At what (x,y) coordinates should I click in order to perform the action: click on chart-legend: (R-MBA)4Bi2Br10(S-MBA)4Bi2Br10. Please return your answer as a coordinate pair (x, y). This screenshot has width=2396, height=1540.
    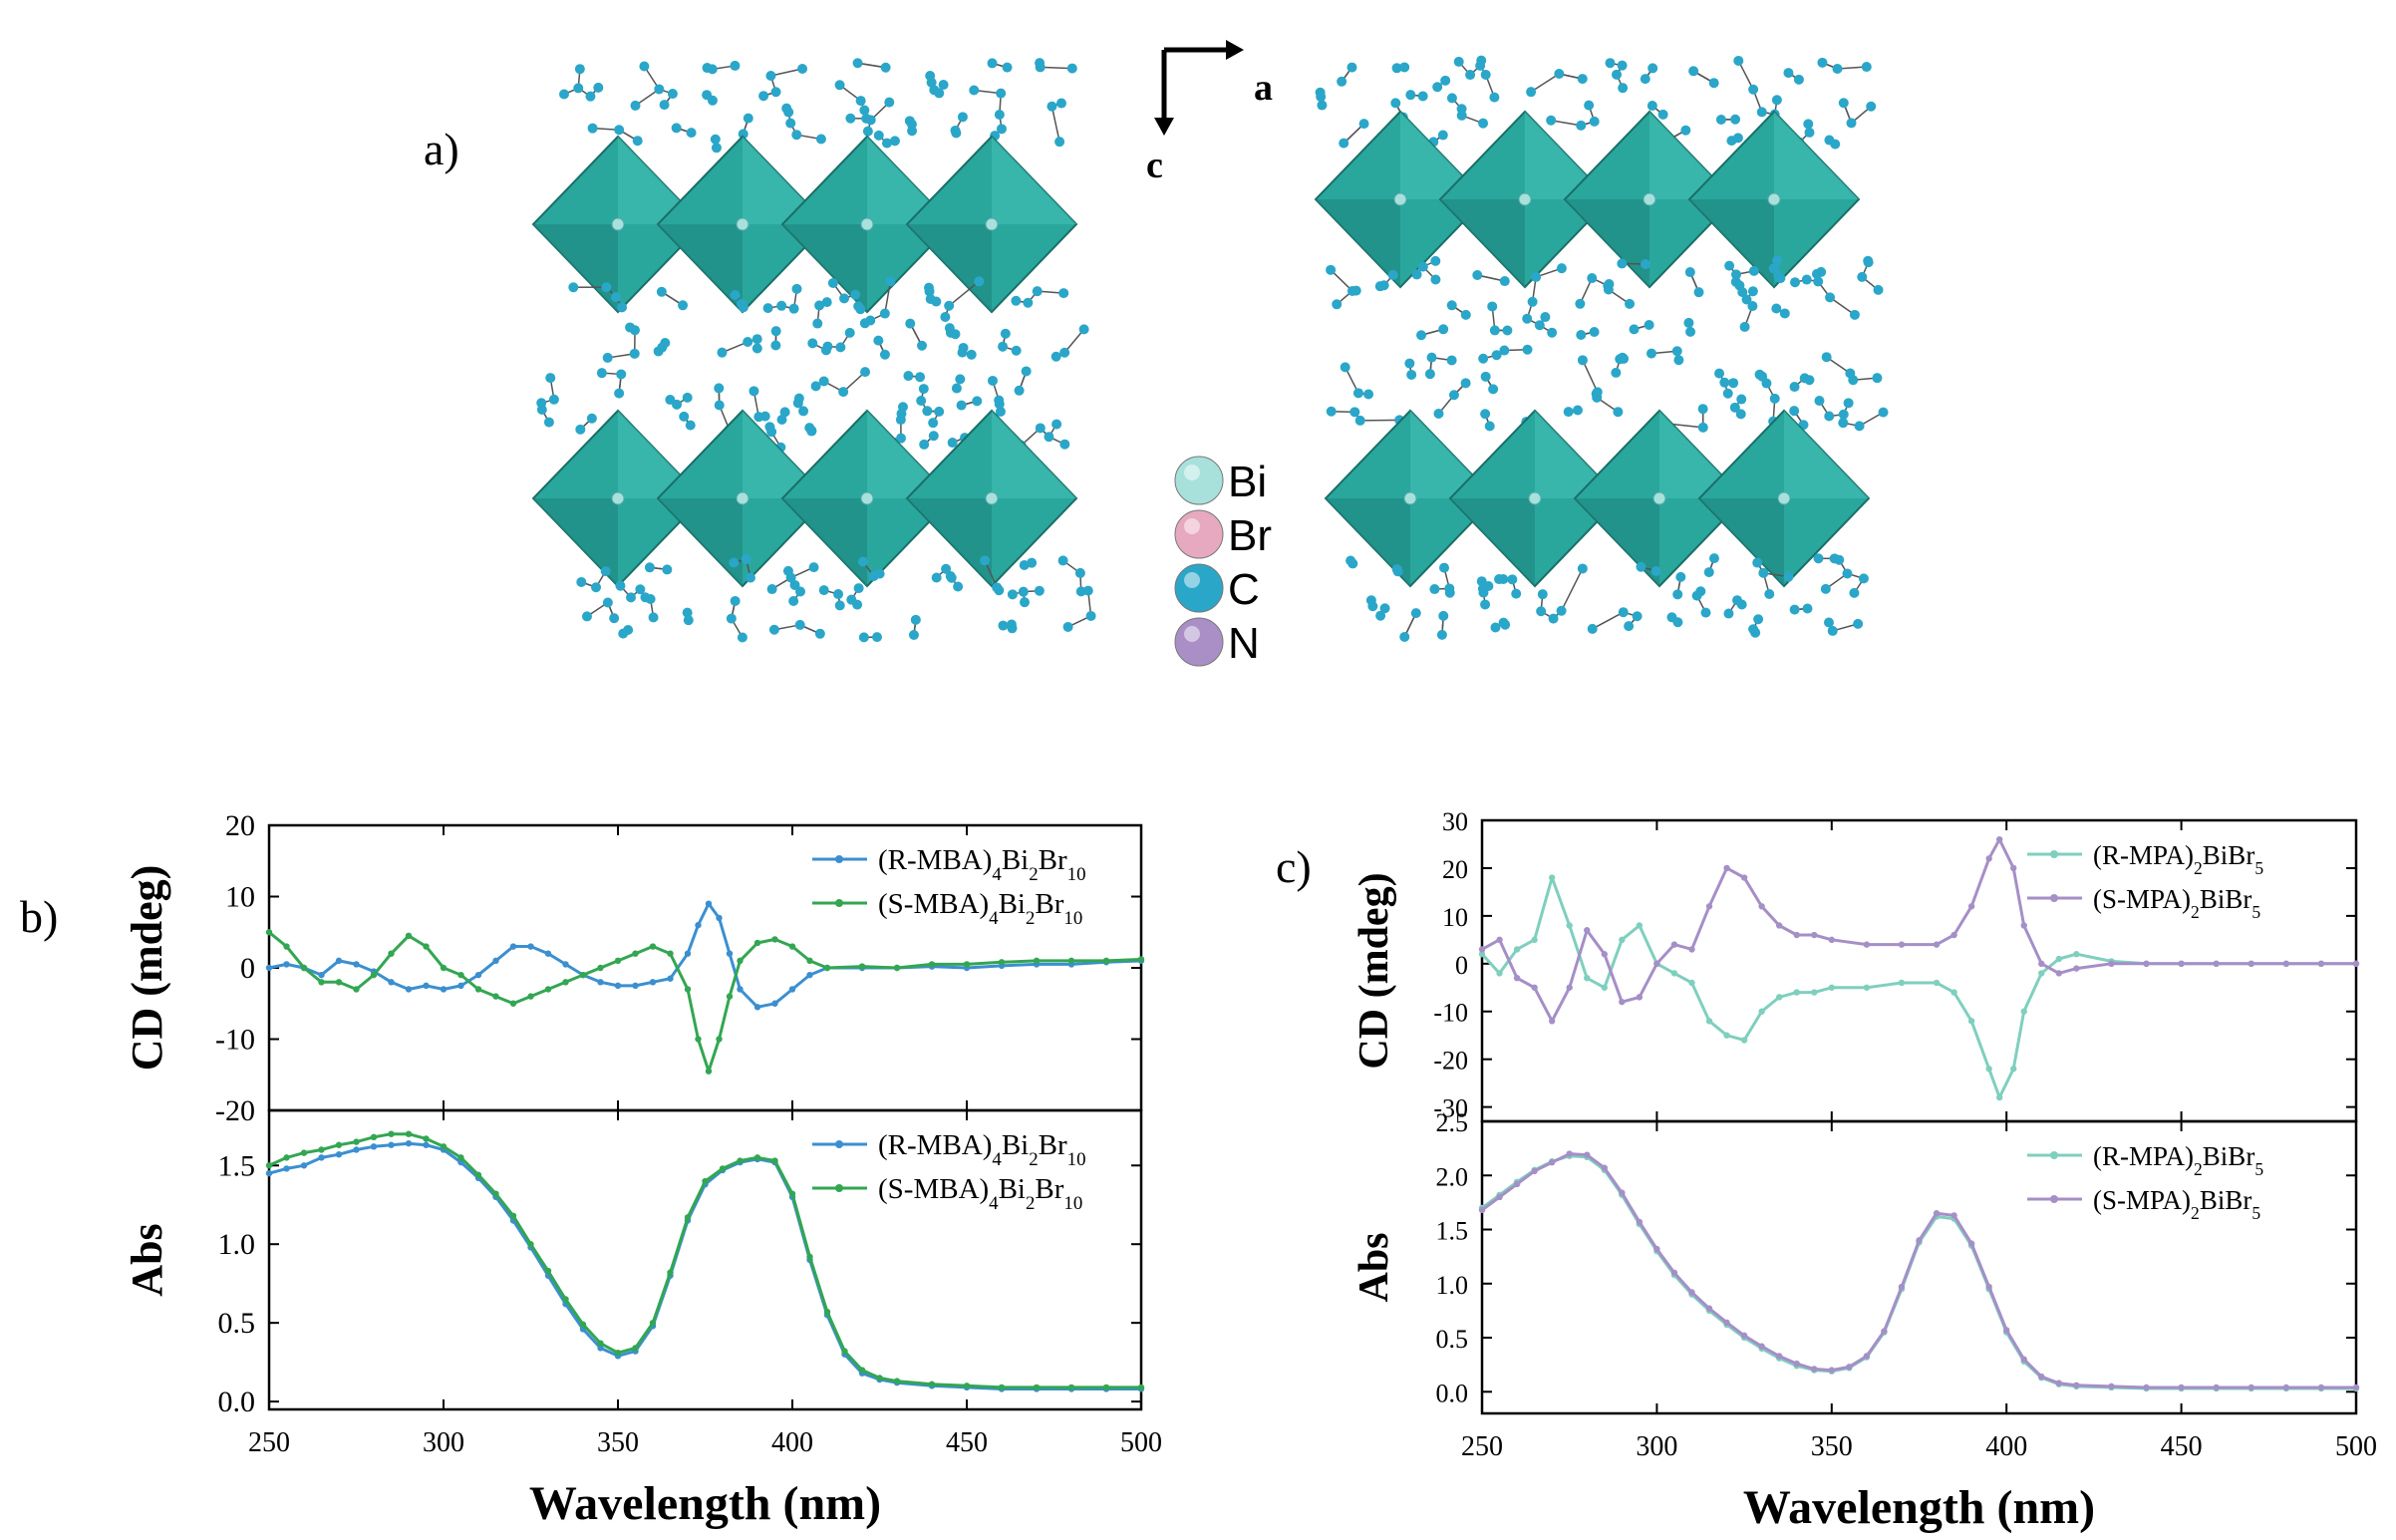
    Looking at the image, I should click on (948, 887).